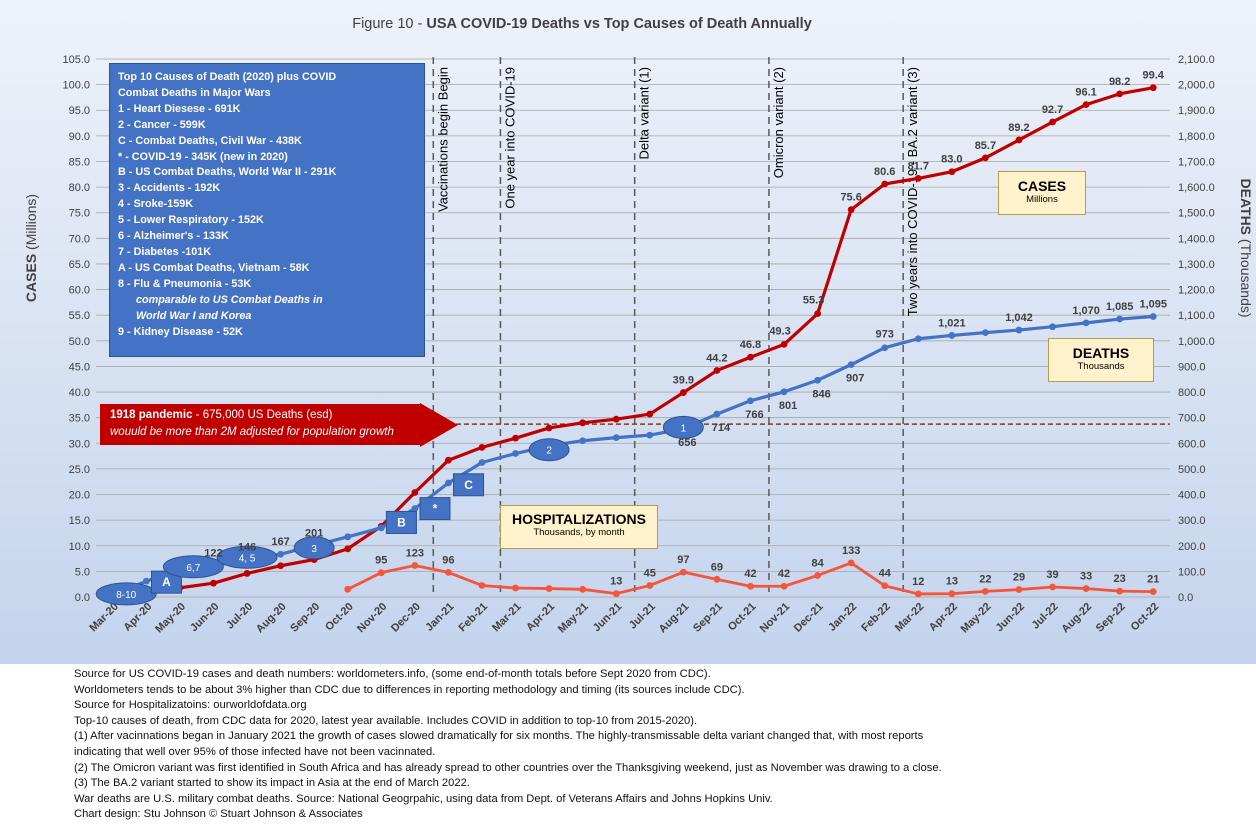  Describe the element at coordinates (1196, 188) in the screenshot. I see `y-right-tick-label: 1,600.0` at that location.